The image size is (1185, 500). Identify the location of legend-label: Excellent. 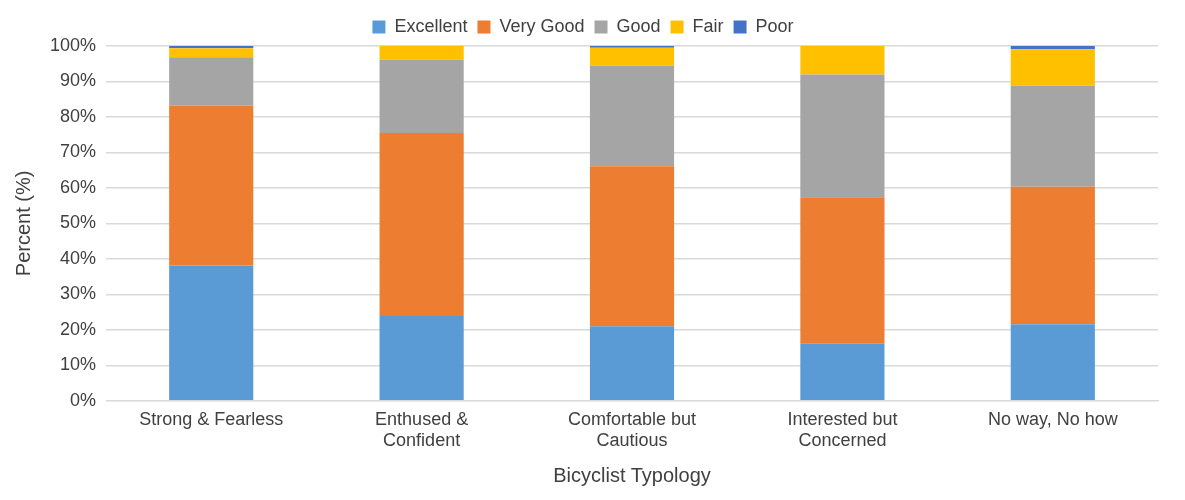
(431, 25).